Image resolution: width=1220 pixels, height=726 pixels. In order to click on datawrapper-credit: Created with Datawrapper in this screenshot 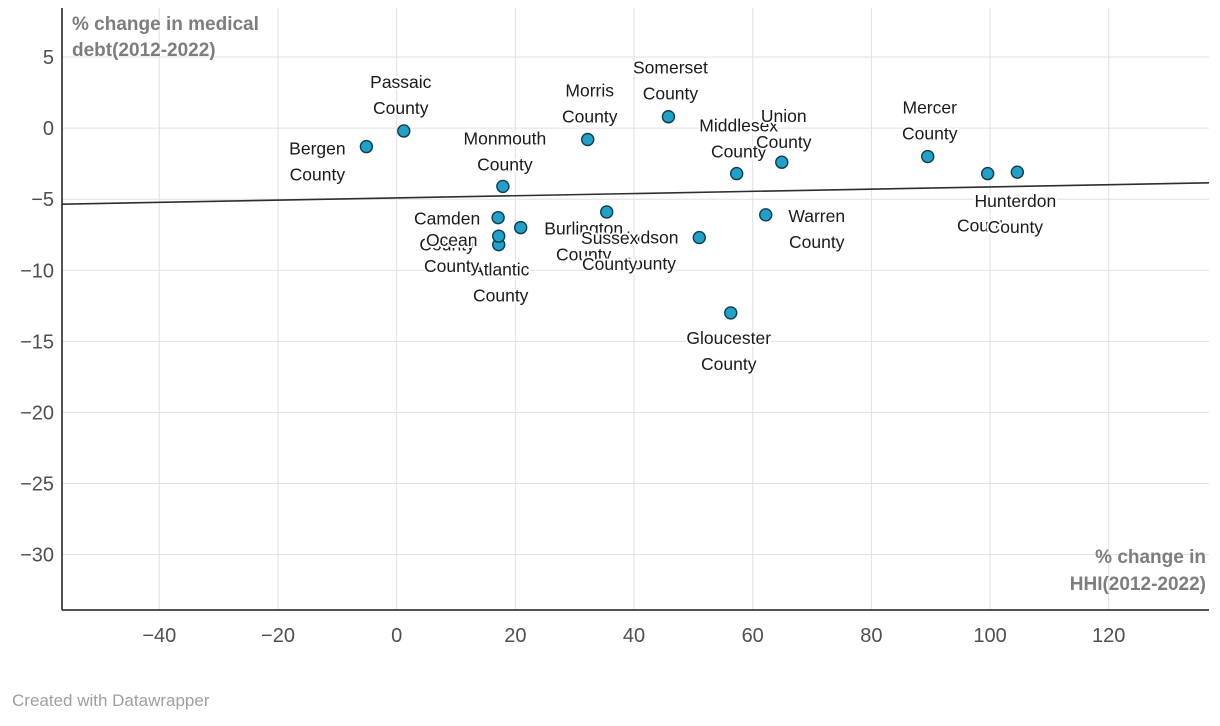, I will do `click(111, 700)`.